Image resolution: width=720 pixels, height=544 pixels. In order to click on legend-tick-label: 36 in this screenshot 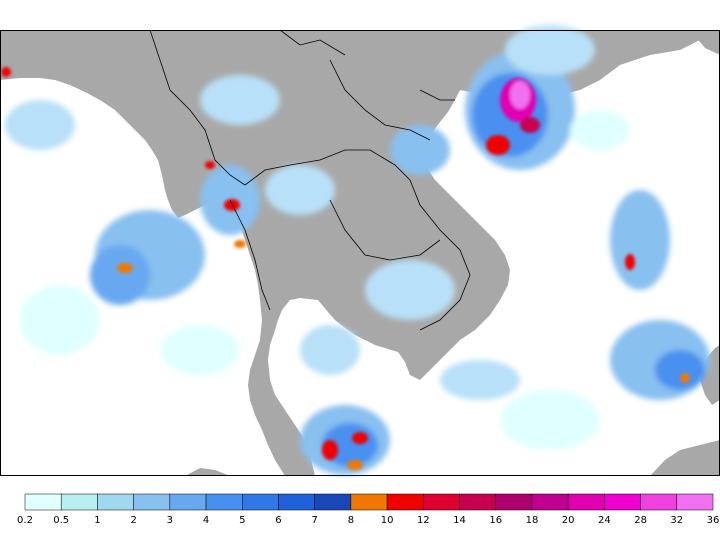, I will do `click(713, 520)`.